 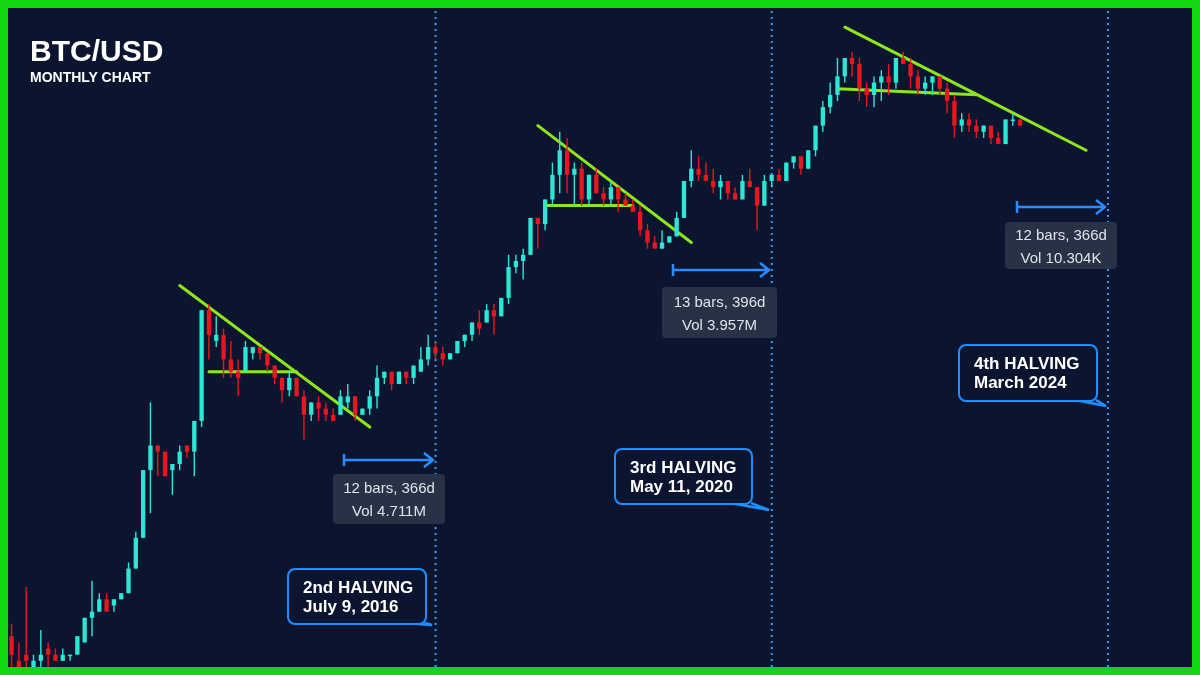 I want to click on text: MONTHLY CHART, so click(x=91, y=77).